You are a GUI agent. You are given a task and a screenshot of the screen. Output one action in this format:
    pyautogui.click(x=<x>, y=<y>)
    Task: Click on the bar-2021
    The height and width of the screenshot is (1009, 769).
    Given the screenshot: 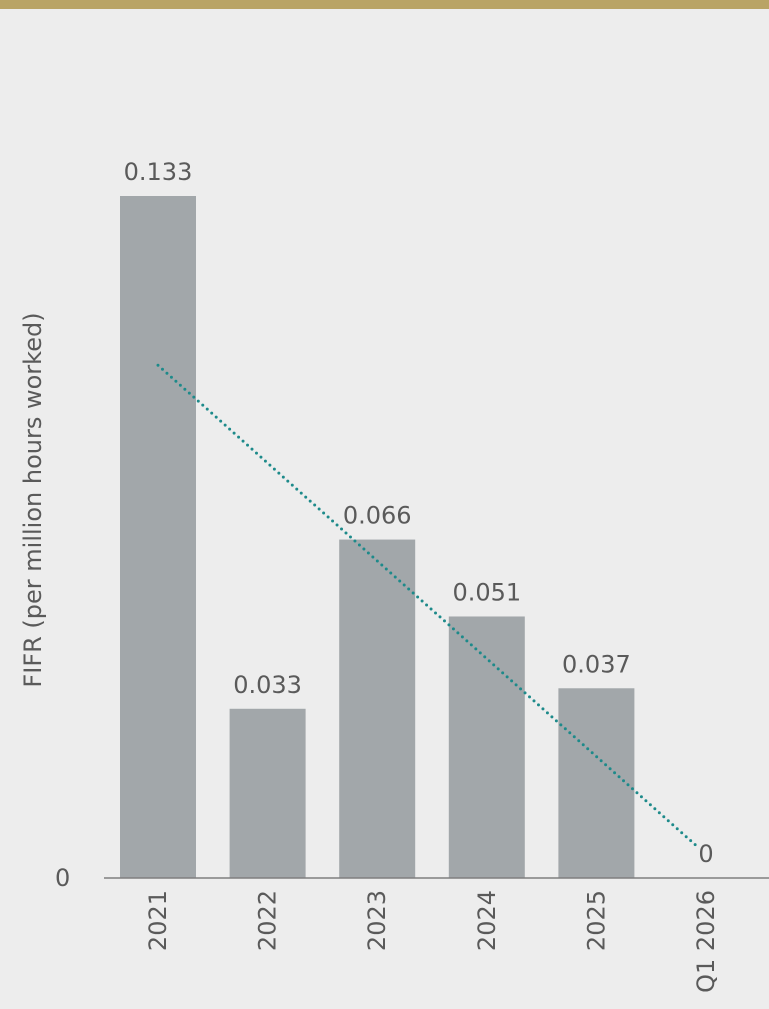 What is the action you would take?
    pyautogui.click(x=158, y=537)
    